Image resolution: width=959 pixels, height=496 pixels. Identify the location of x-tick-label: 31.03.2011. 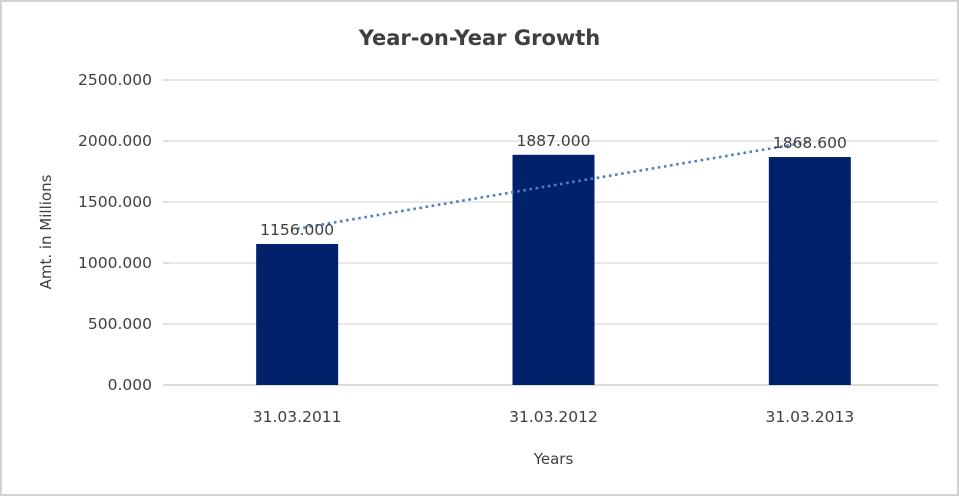
(297, 417).